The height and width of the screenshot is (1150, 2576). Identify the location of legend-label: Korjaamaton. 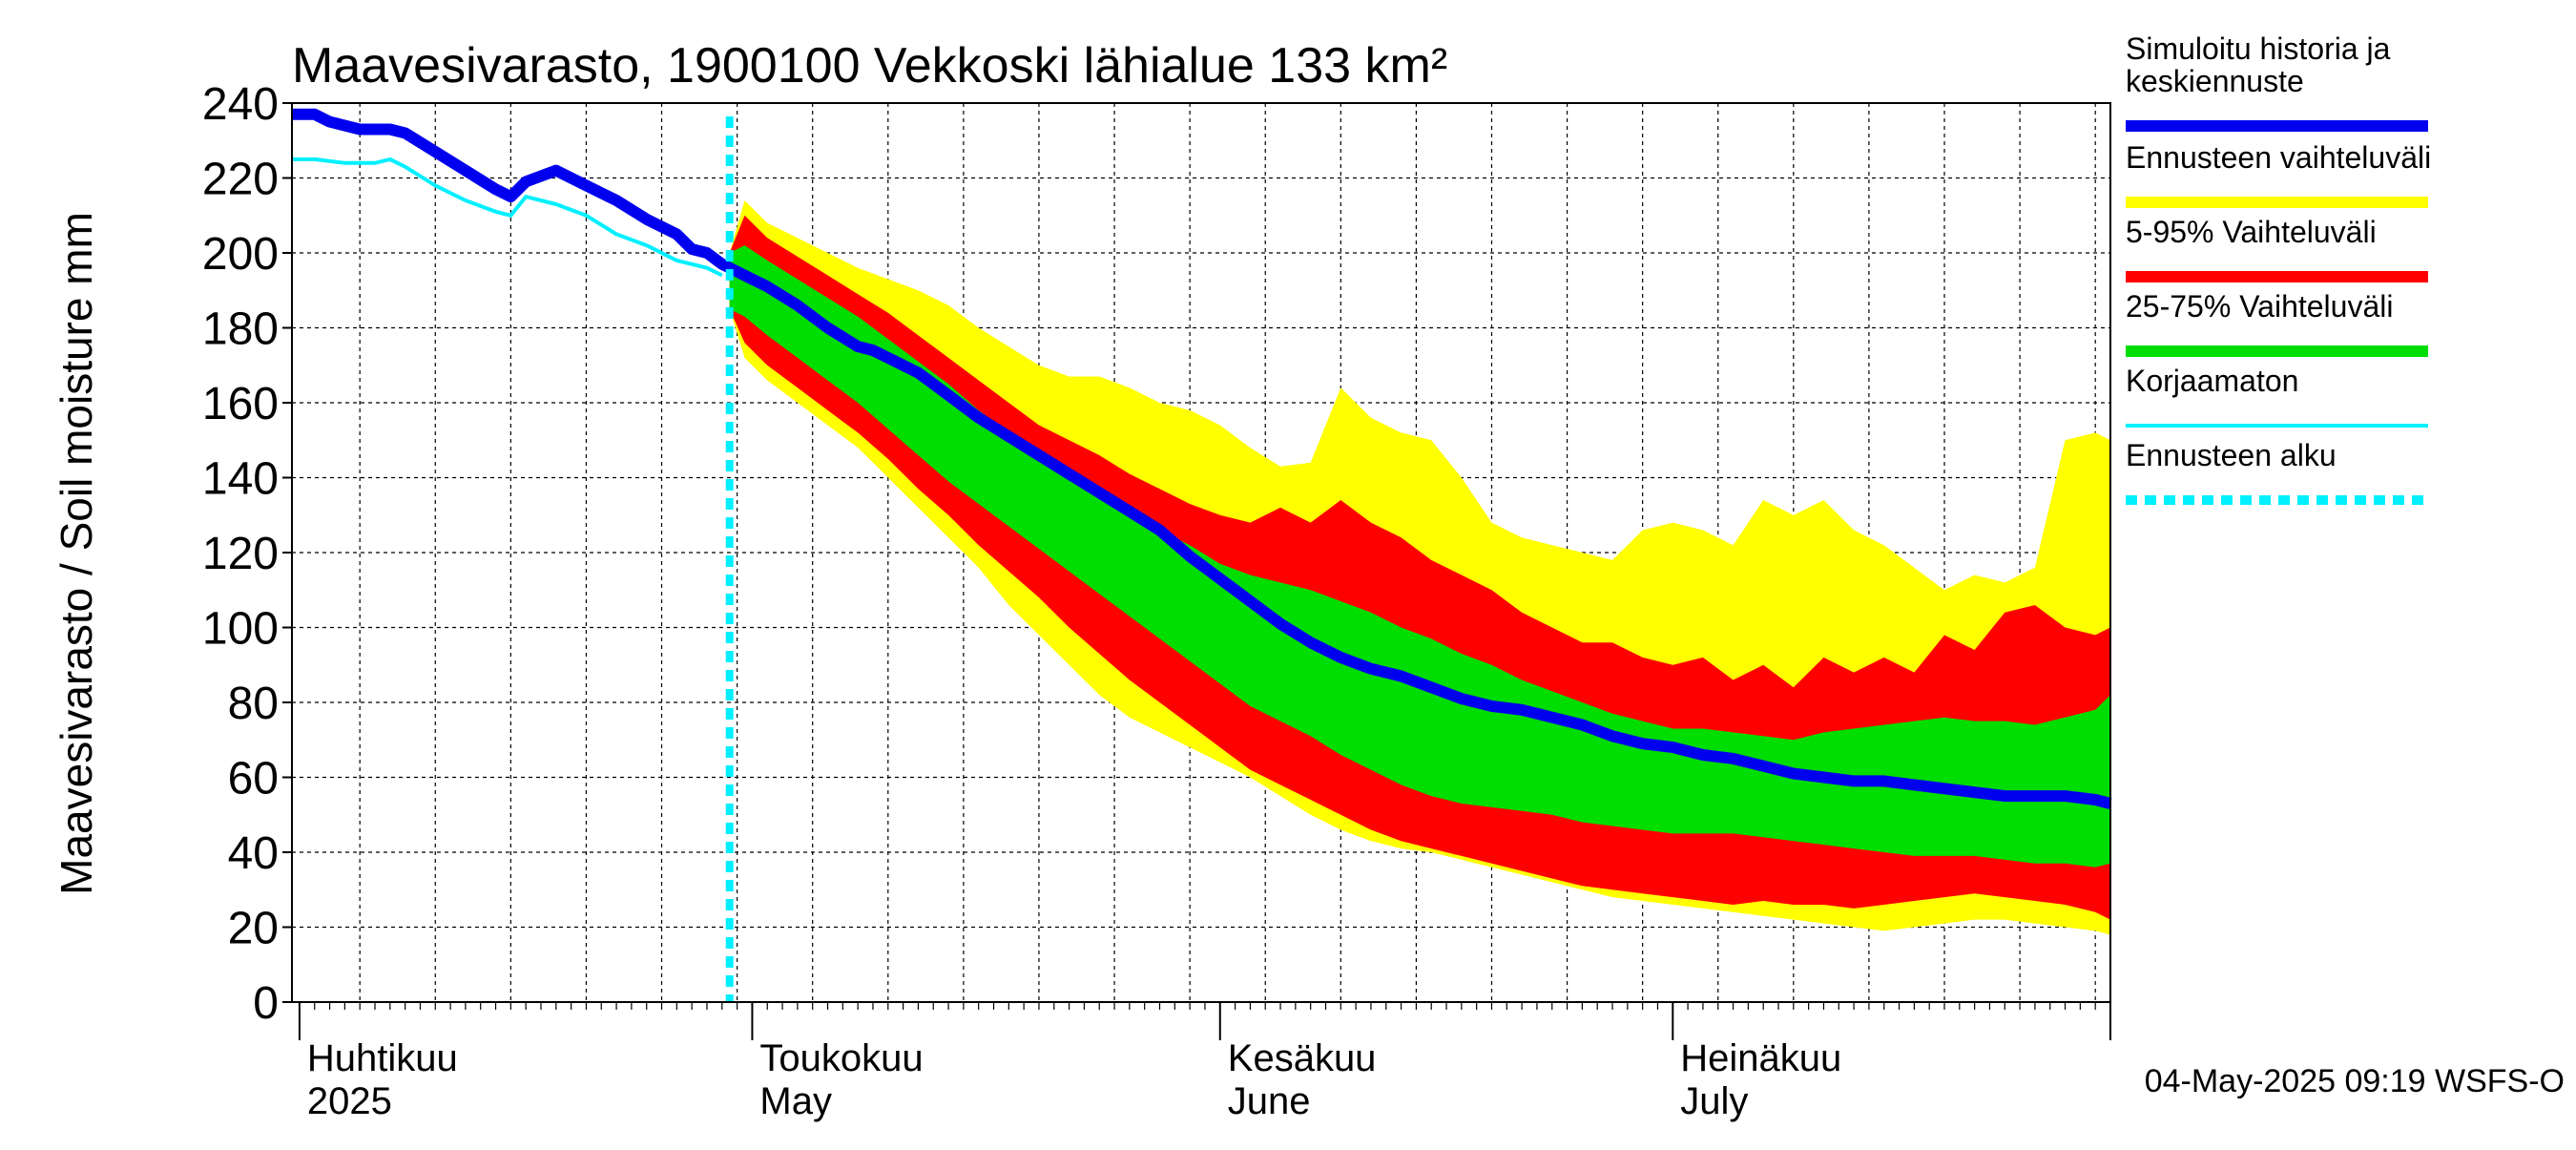
(2212, 381).